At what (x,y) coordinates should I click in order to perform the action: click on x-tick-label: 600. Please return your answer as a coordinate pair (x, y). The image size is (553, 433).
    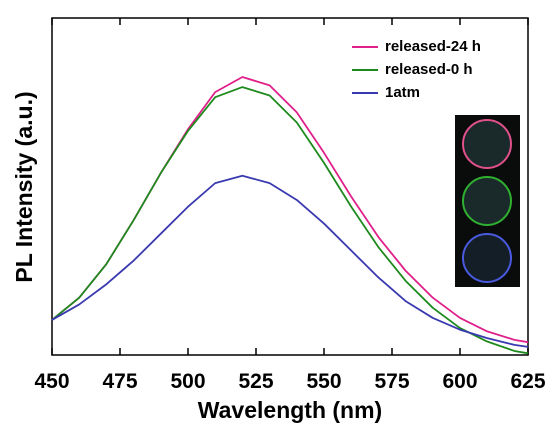
    Looking at the image, I should click on (459, 381).